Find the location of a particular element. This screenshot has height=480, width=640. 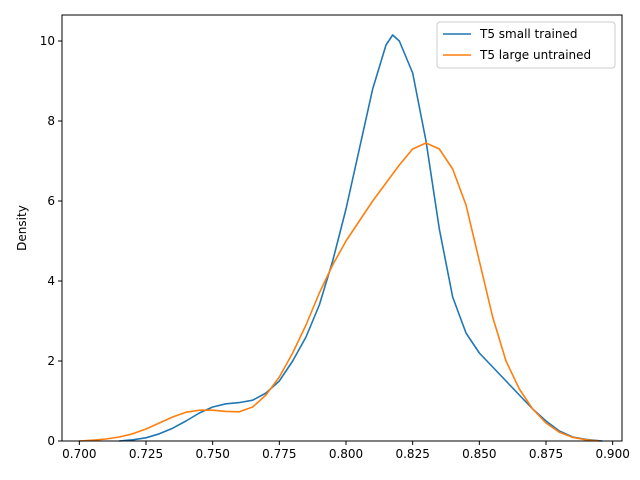

x-tick-label: 0.800 is located at coordinates (346, 454).